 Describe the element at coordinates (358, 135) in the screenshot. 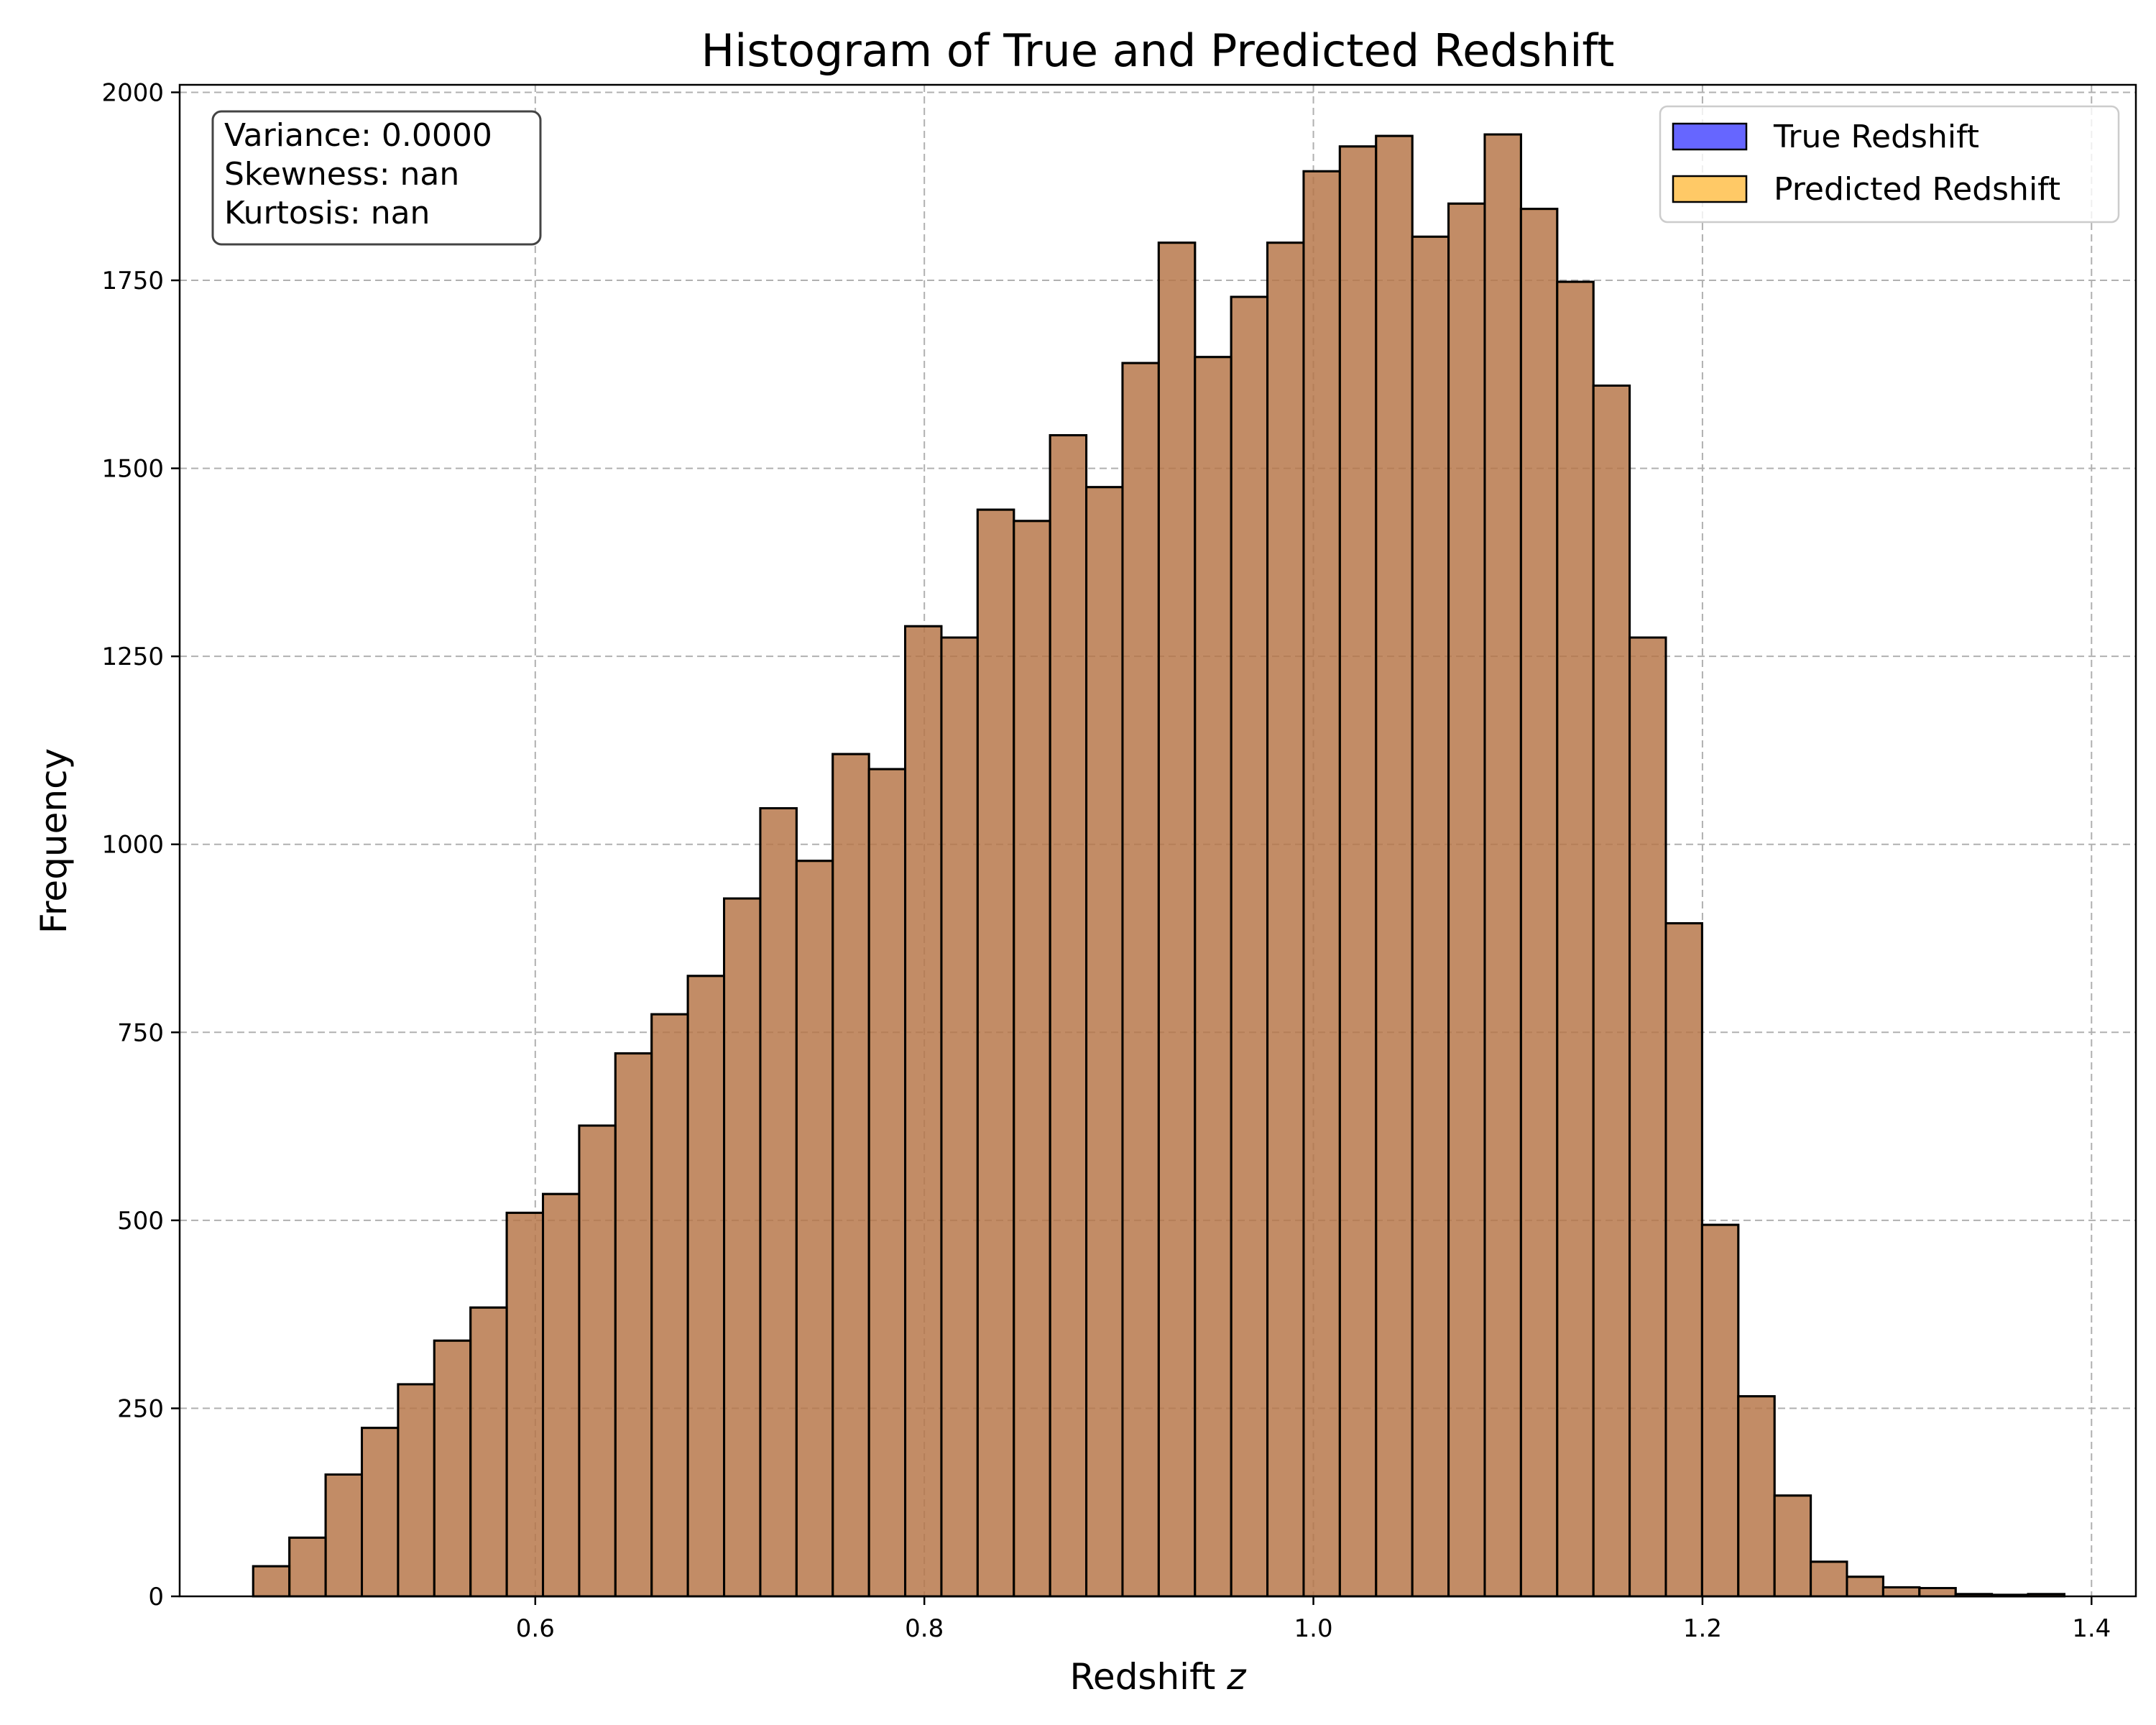

I see `stats-variance: Variance: 0.0000` at that location.